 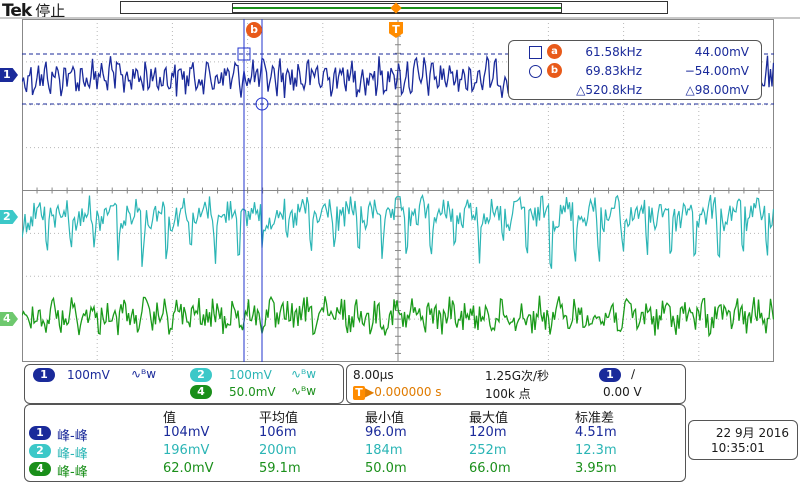 What do you see at coordinates (72, 454) in the screenshot?
I see `row2-name: 峰-峰` at bounding box center [72, 454].